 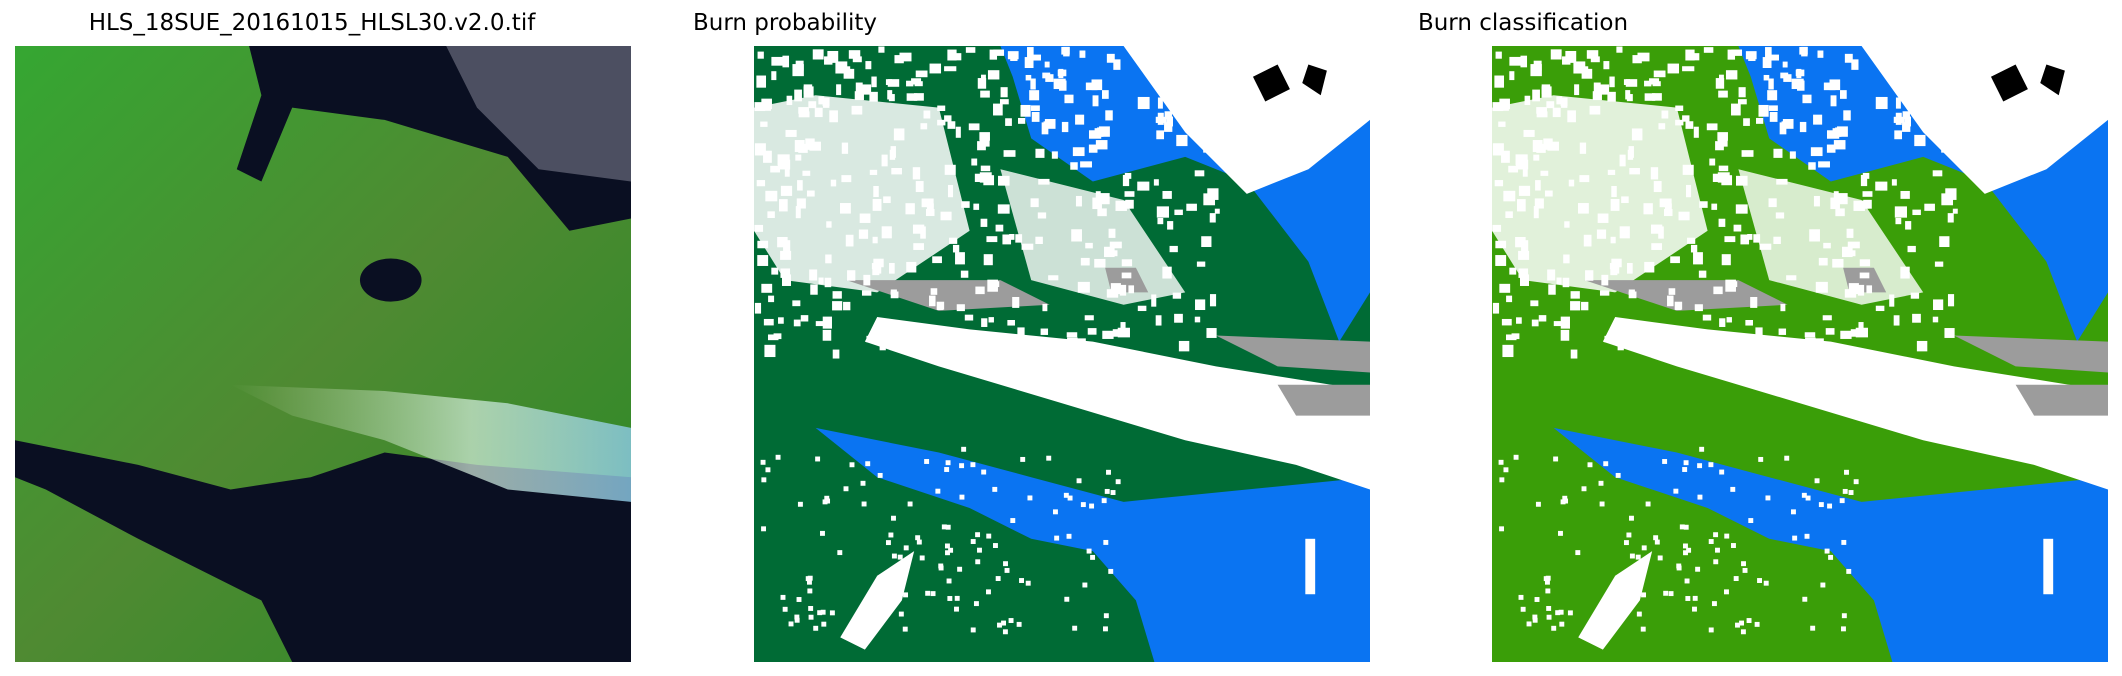 I want to click on cloud-shadow-area, so click(x=2061, y=400).